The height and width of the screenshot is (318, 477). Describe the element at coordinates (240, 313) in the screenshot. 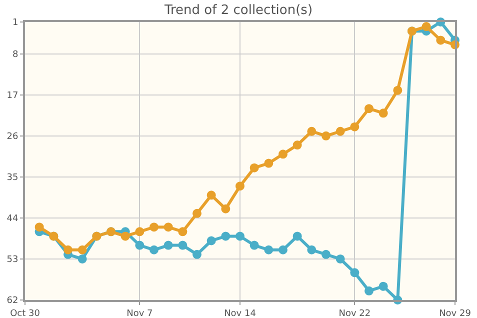

I see `x-tick-label: Nov 14` at that location.